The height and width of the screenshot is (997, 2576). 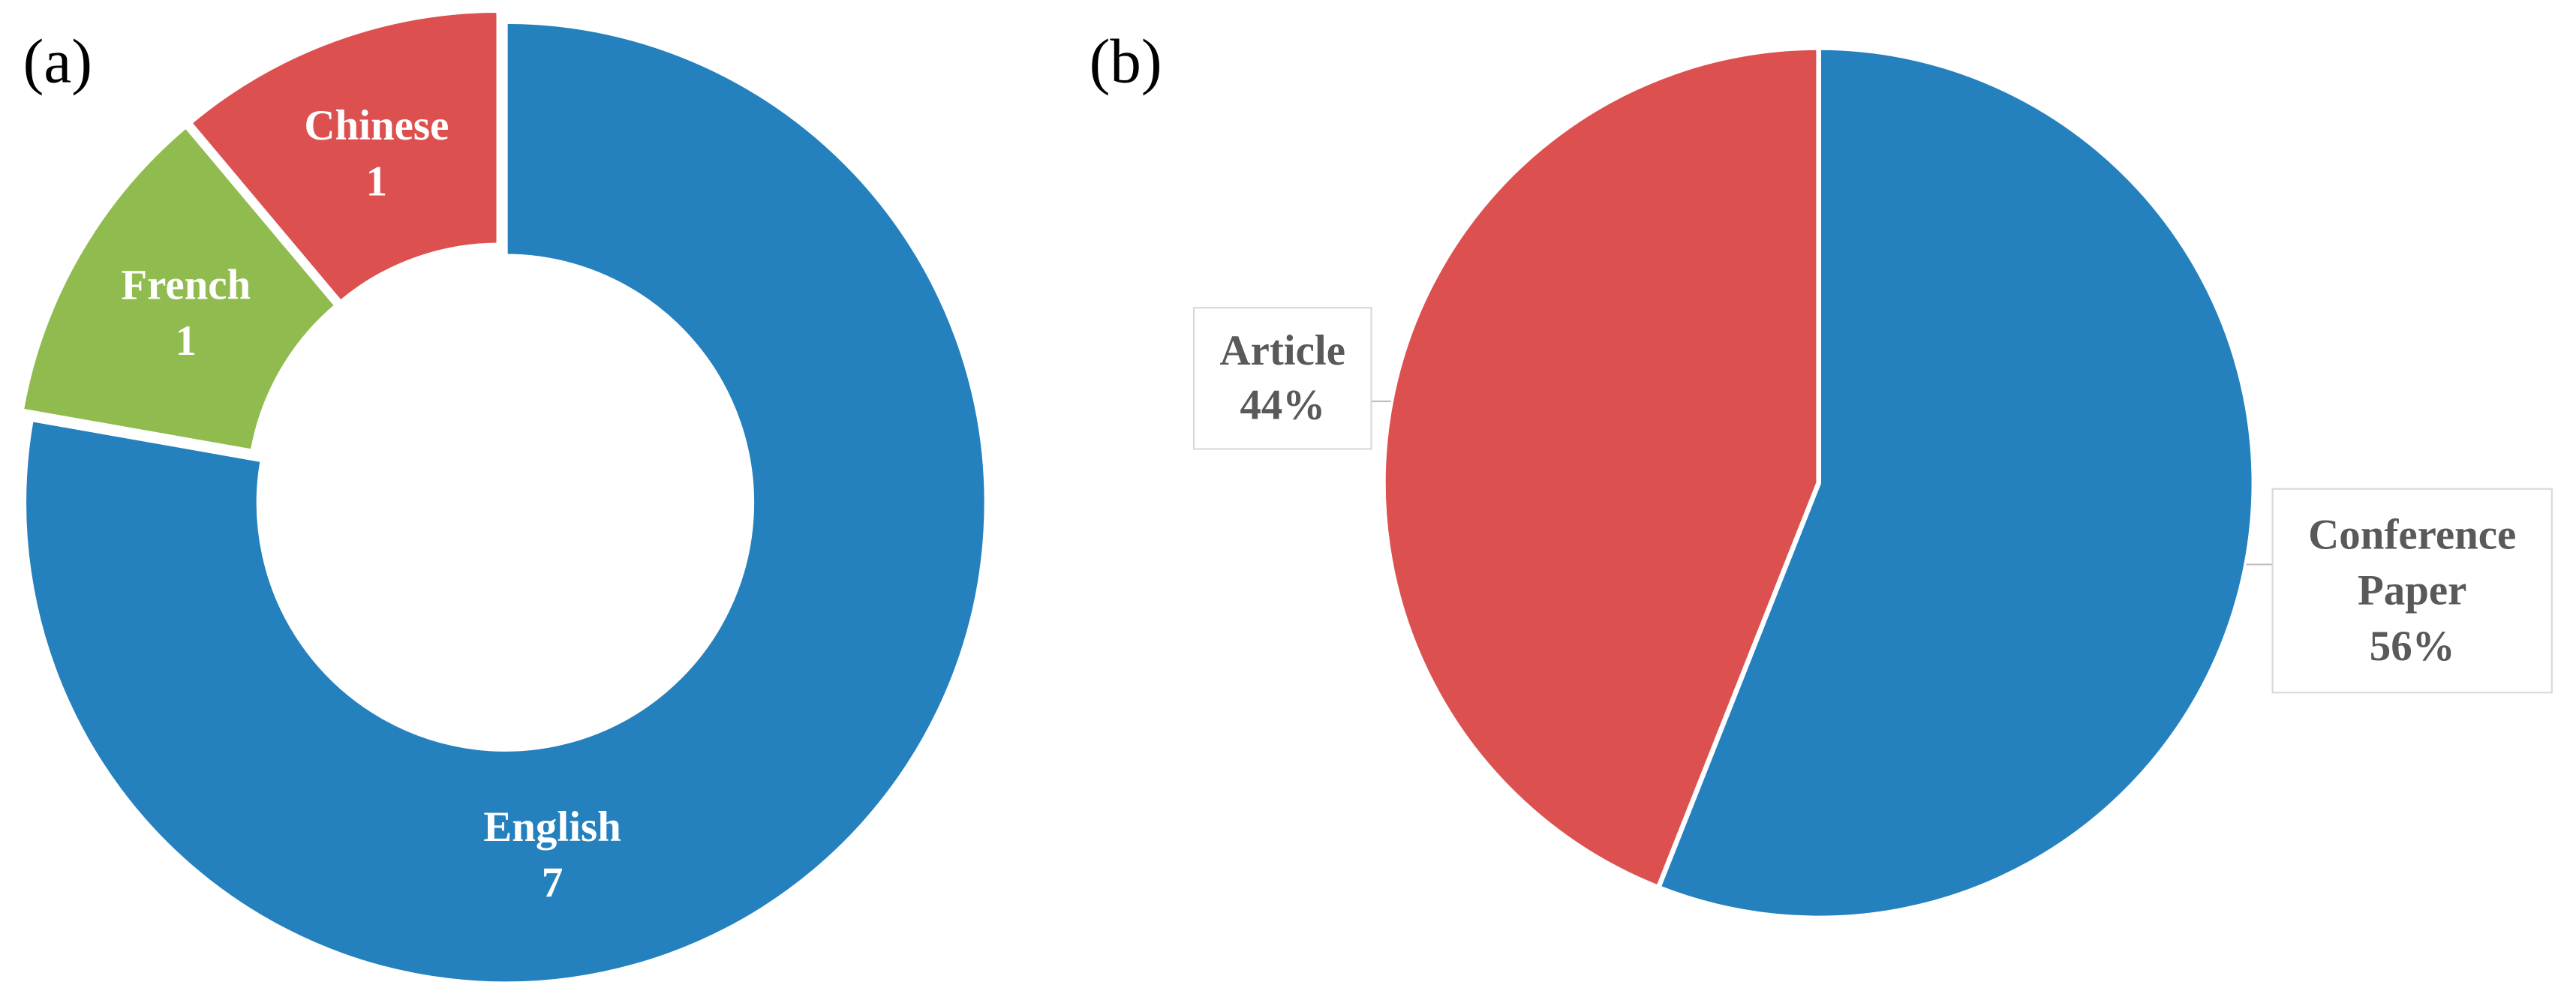 I want to click on label-box: Conference Paper 56%, so click(x=2412, y=591).